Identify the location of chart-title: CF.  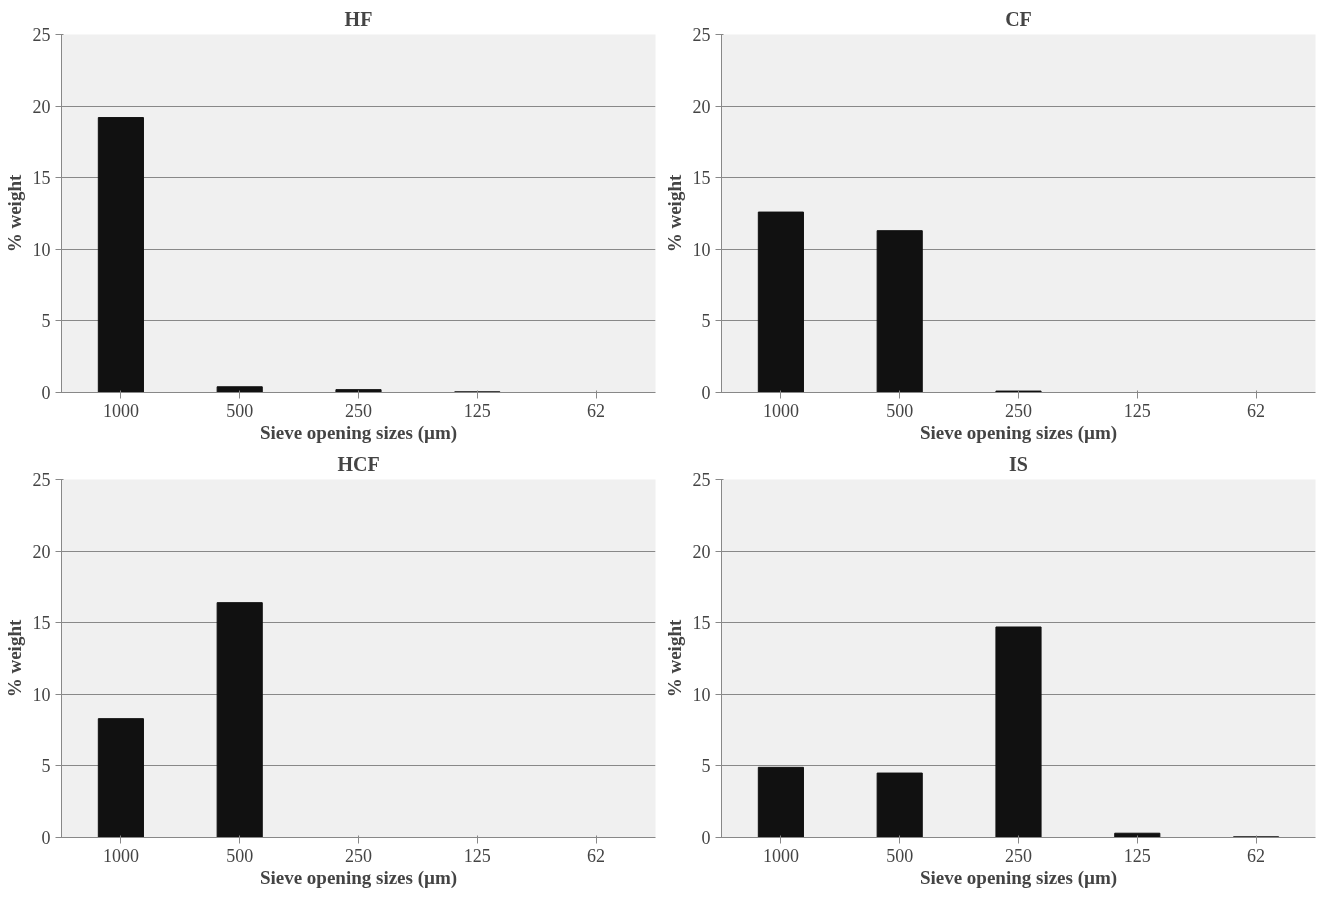
(1018, 18).